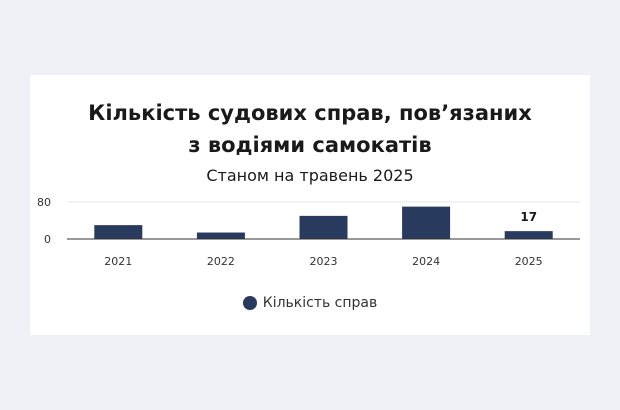  Describe the element at coordinates (220, 235) in the screenshot. I see `bar-2022` at that location.